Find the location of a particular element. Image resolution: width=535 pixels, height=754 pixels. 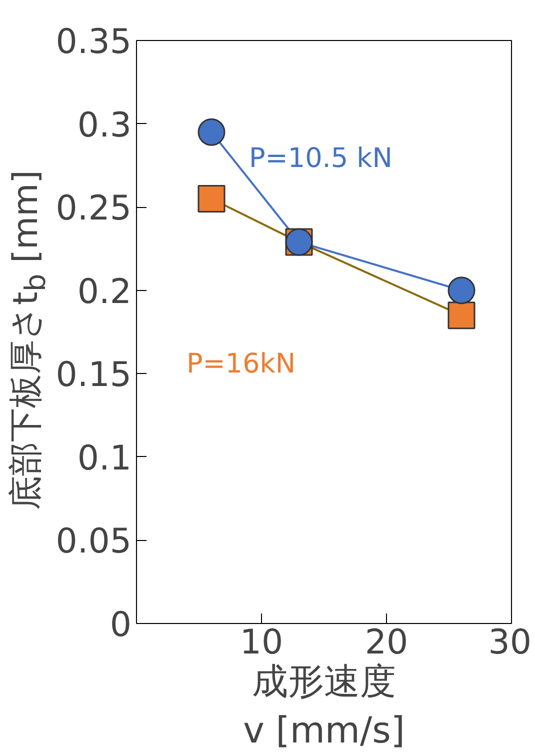

text: P=16kN is located at coordinates (241, 364).